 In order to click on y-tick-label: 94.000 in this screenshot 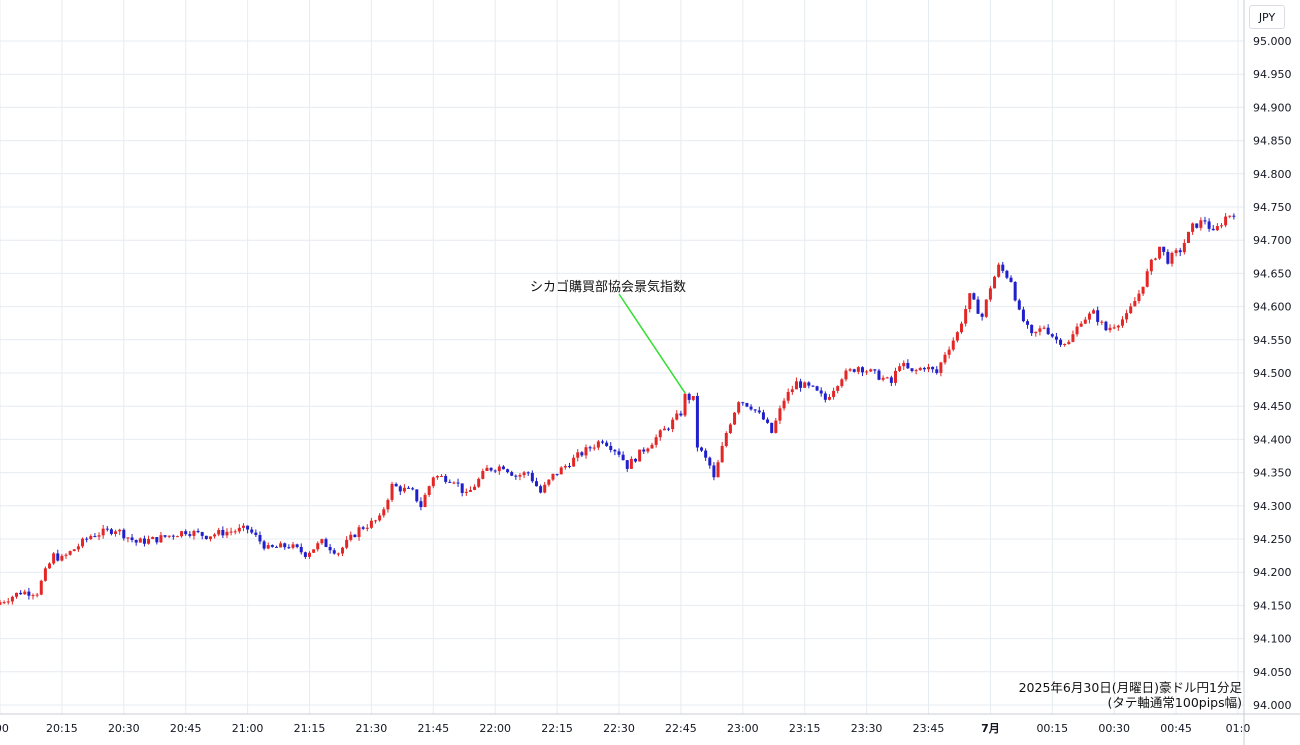, I will do `click(1272, 705)`.